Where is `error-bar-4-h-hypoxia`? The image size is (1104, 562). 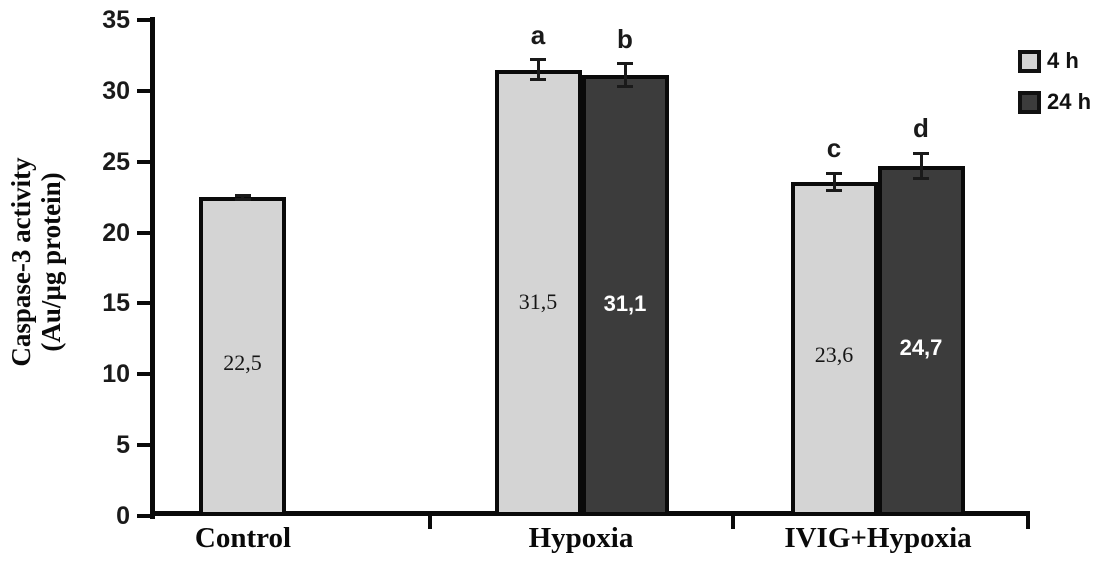 error-bar-4-h-hypoxia is located at coordinates (538, 69).